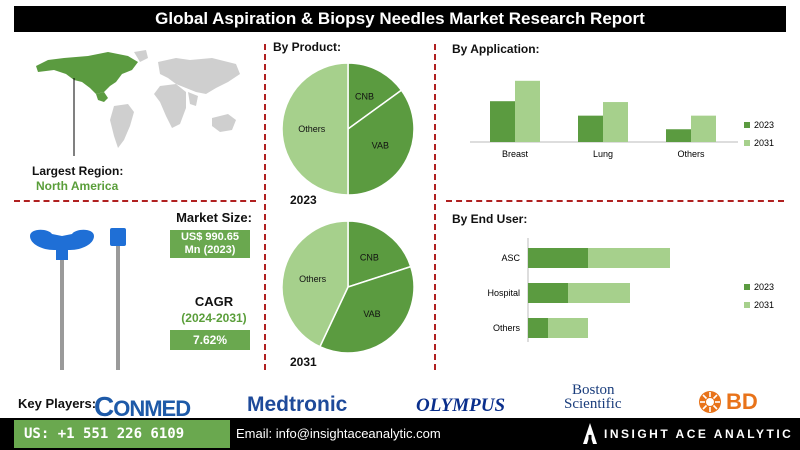 The height and width of the screenshot is (450, 800). Describe the element at coordinates (369, 258) in the screenshot. I see `pie-2031-label-cnb: CNB` at that location.